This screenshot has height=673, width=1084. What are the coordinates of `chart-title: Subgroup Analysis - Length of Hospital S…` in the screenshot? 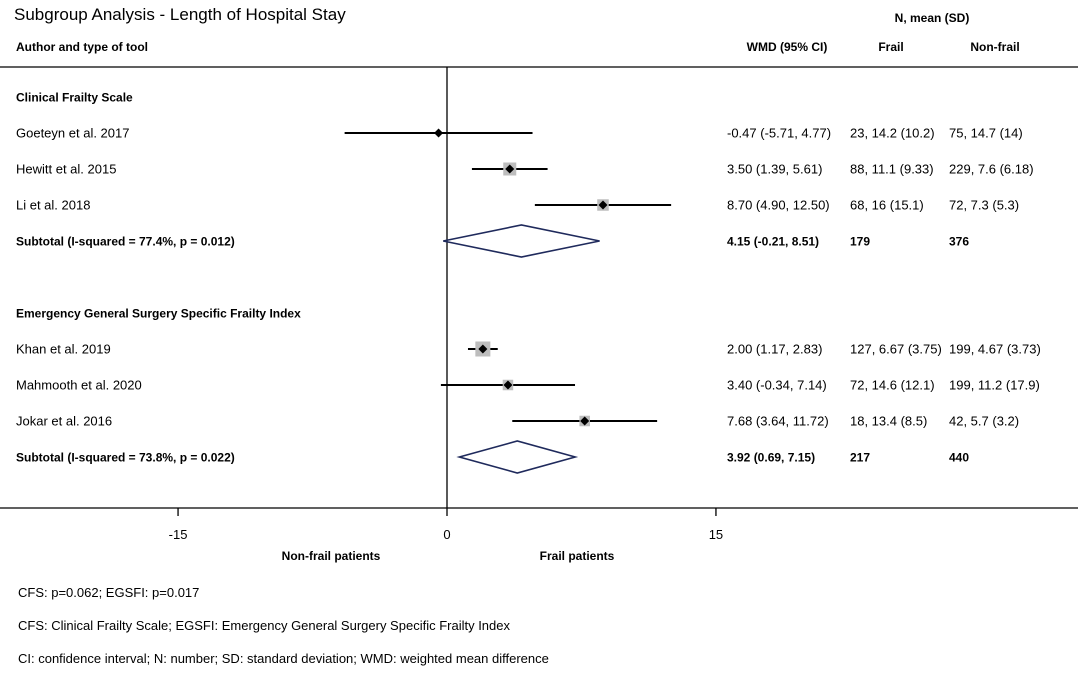 It's located at (180, 14).